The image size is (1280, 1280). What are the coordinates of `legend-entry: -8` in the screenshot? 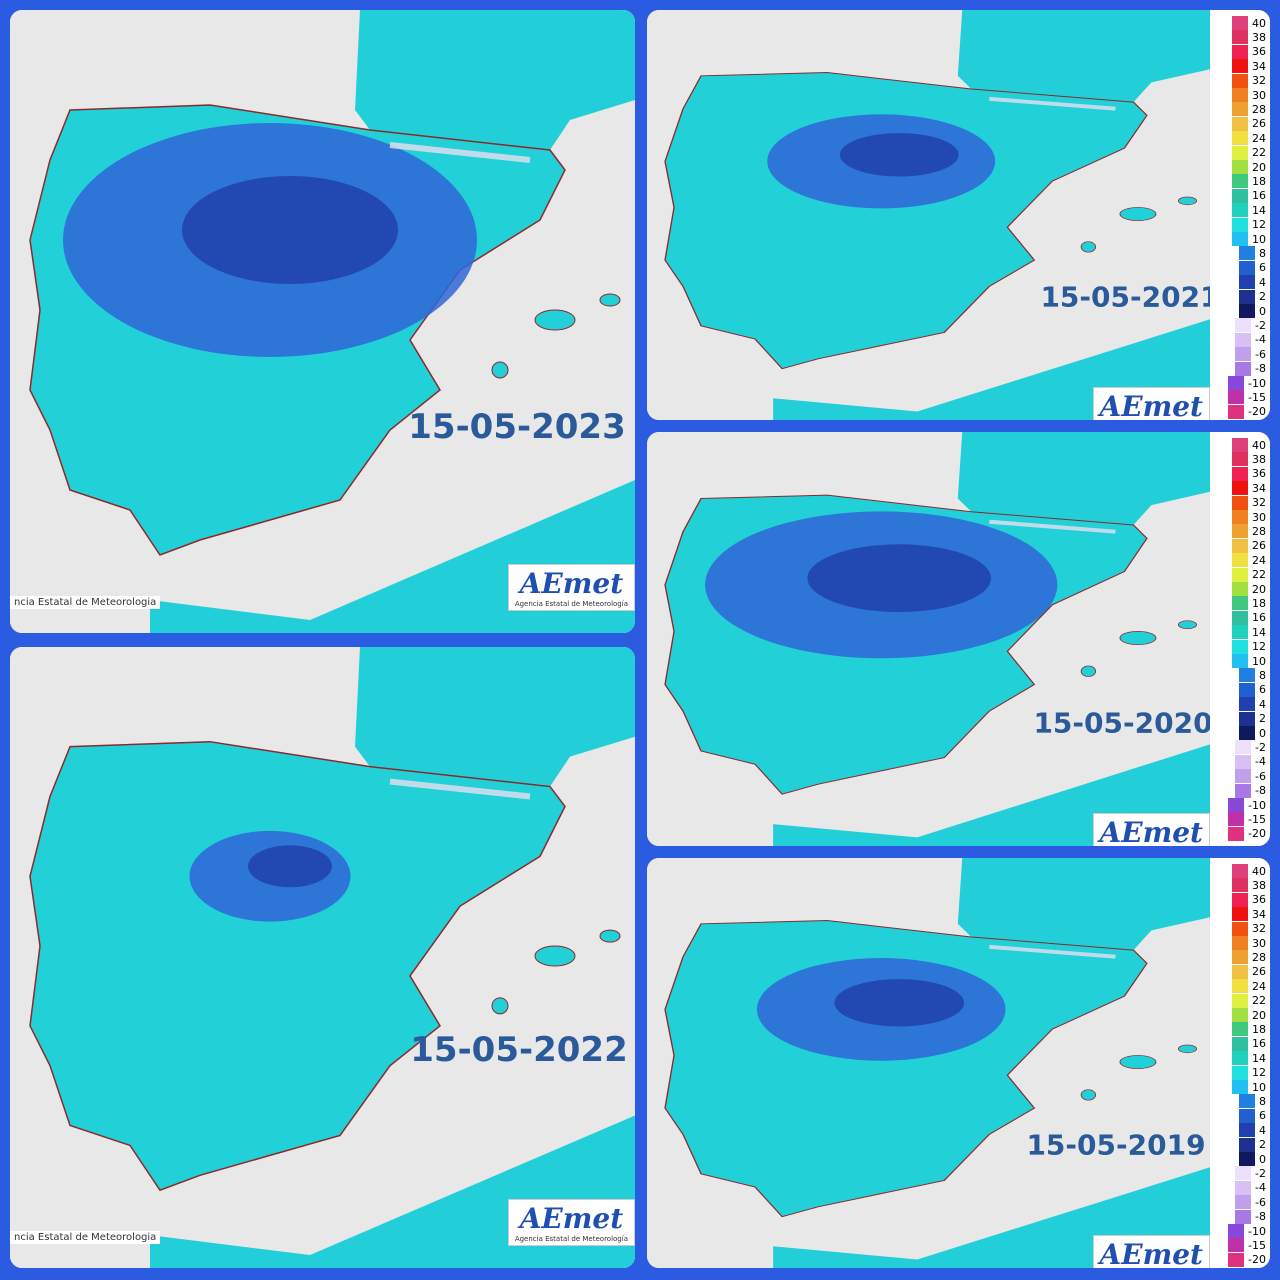 It's located at (1250, 1216).